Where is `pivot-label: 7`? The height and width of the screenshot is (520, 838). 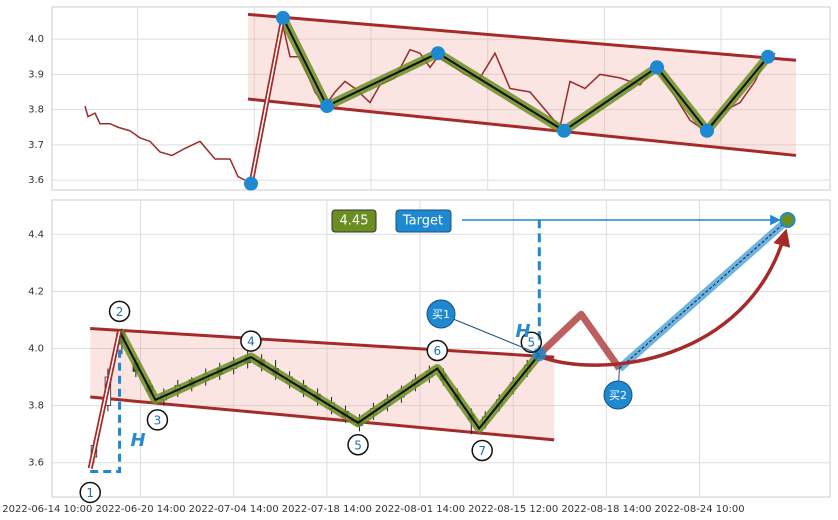 pivot-label: 7 is located at coordinates (482, 451).